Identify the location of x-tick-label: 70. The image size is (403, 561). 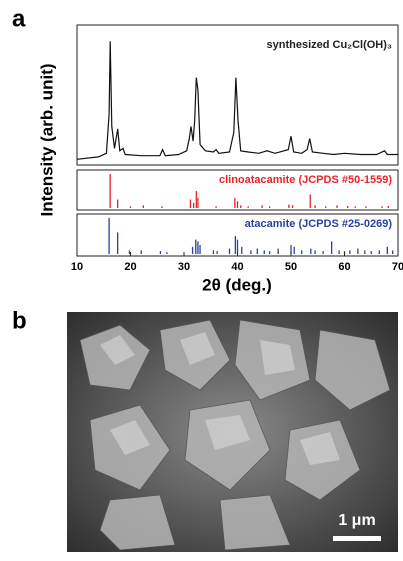
(397, 267).